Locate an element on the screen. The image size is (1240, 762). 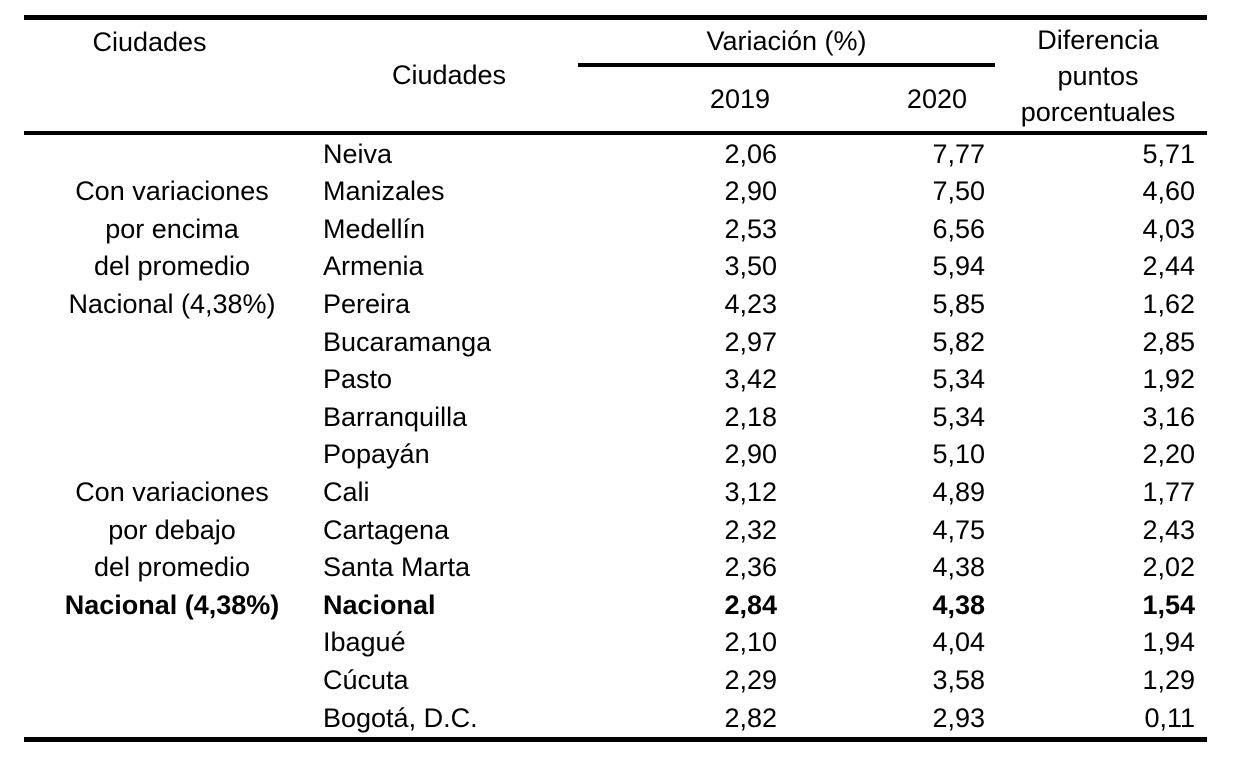
diff-cell: 2,44 is located at coordinates (1168, 266).